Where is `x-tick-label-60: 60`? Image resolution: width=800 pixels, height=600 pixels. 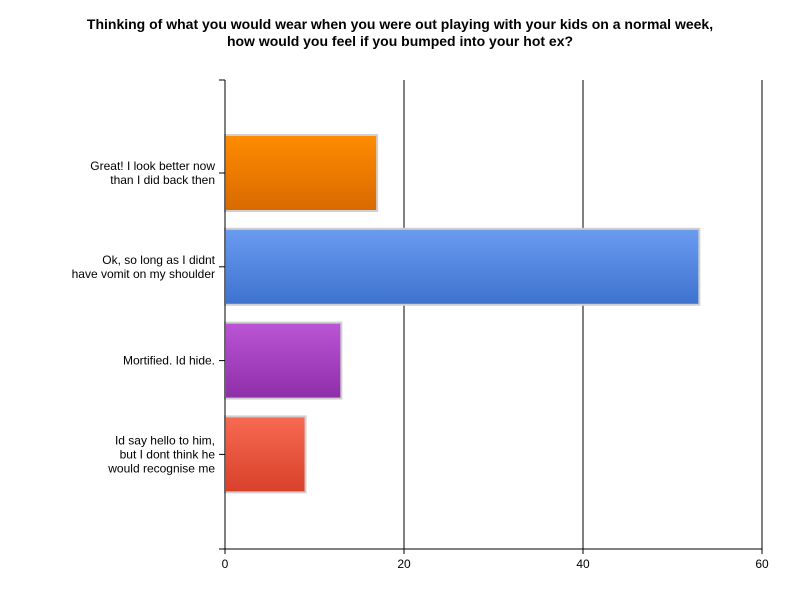
x-tick-label-60: 60 is located at coordinates (762, 564).